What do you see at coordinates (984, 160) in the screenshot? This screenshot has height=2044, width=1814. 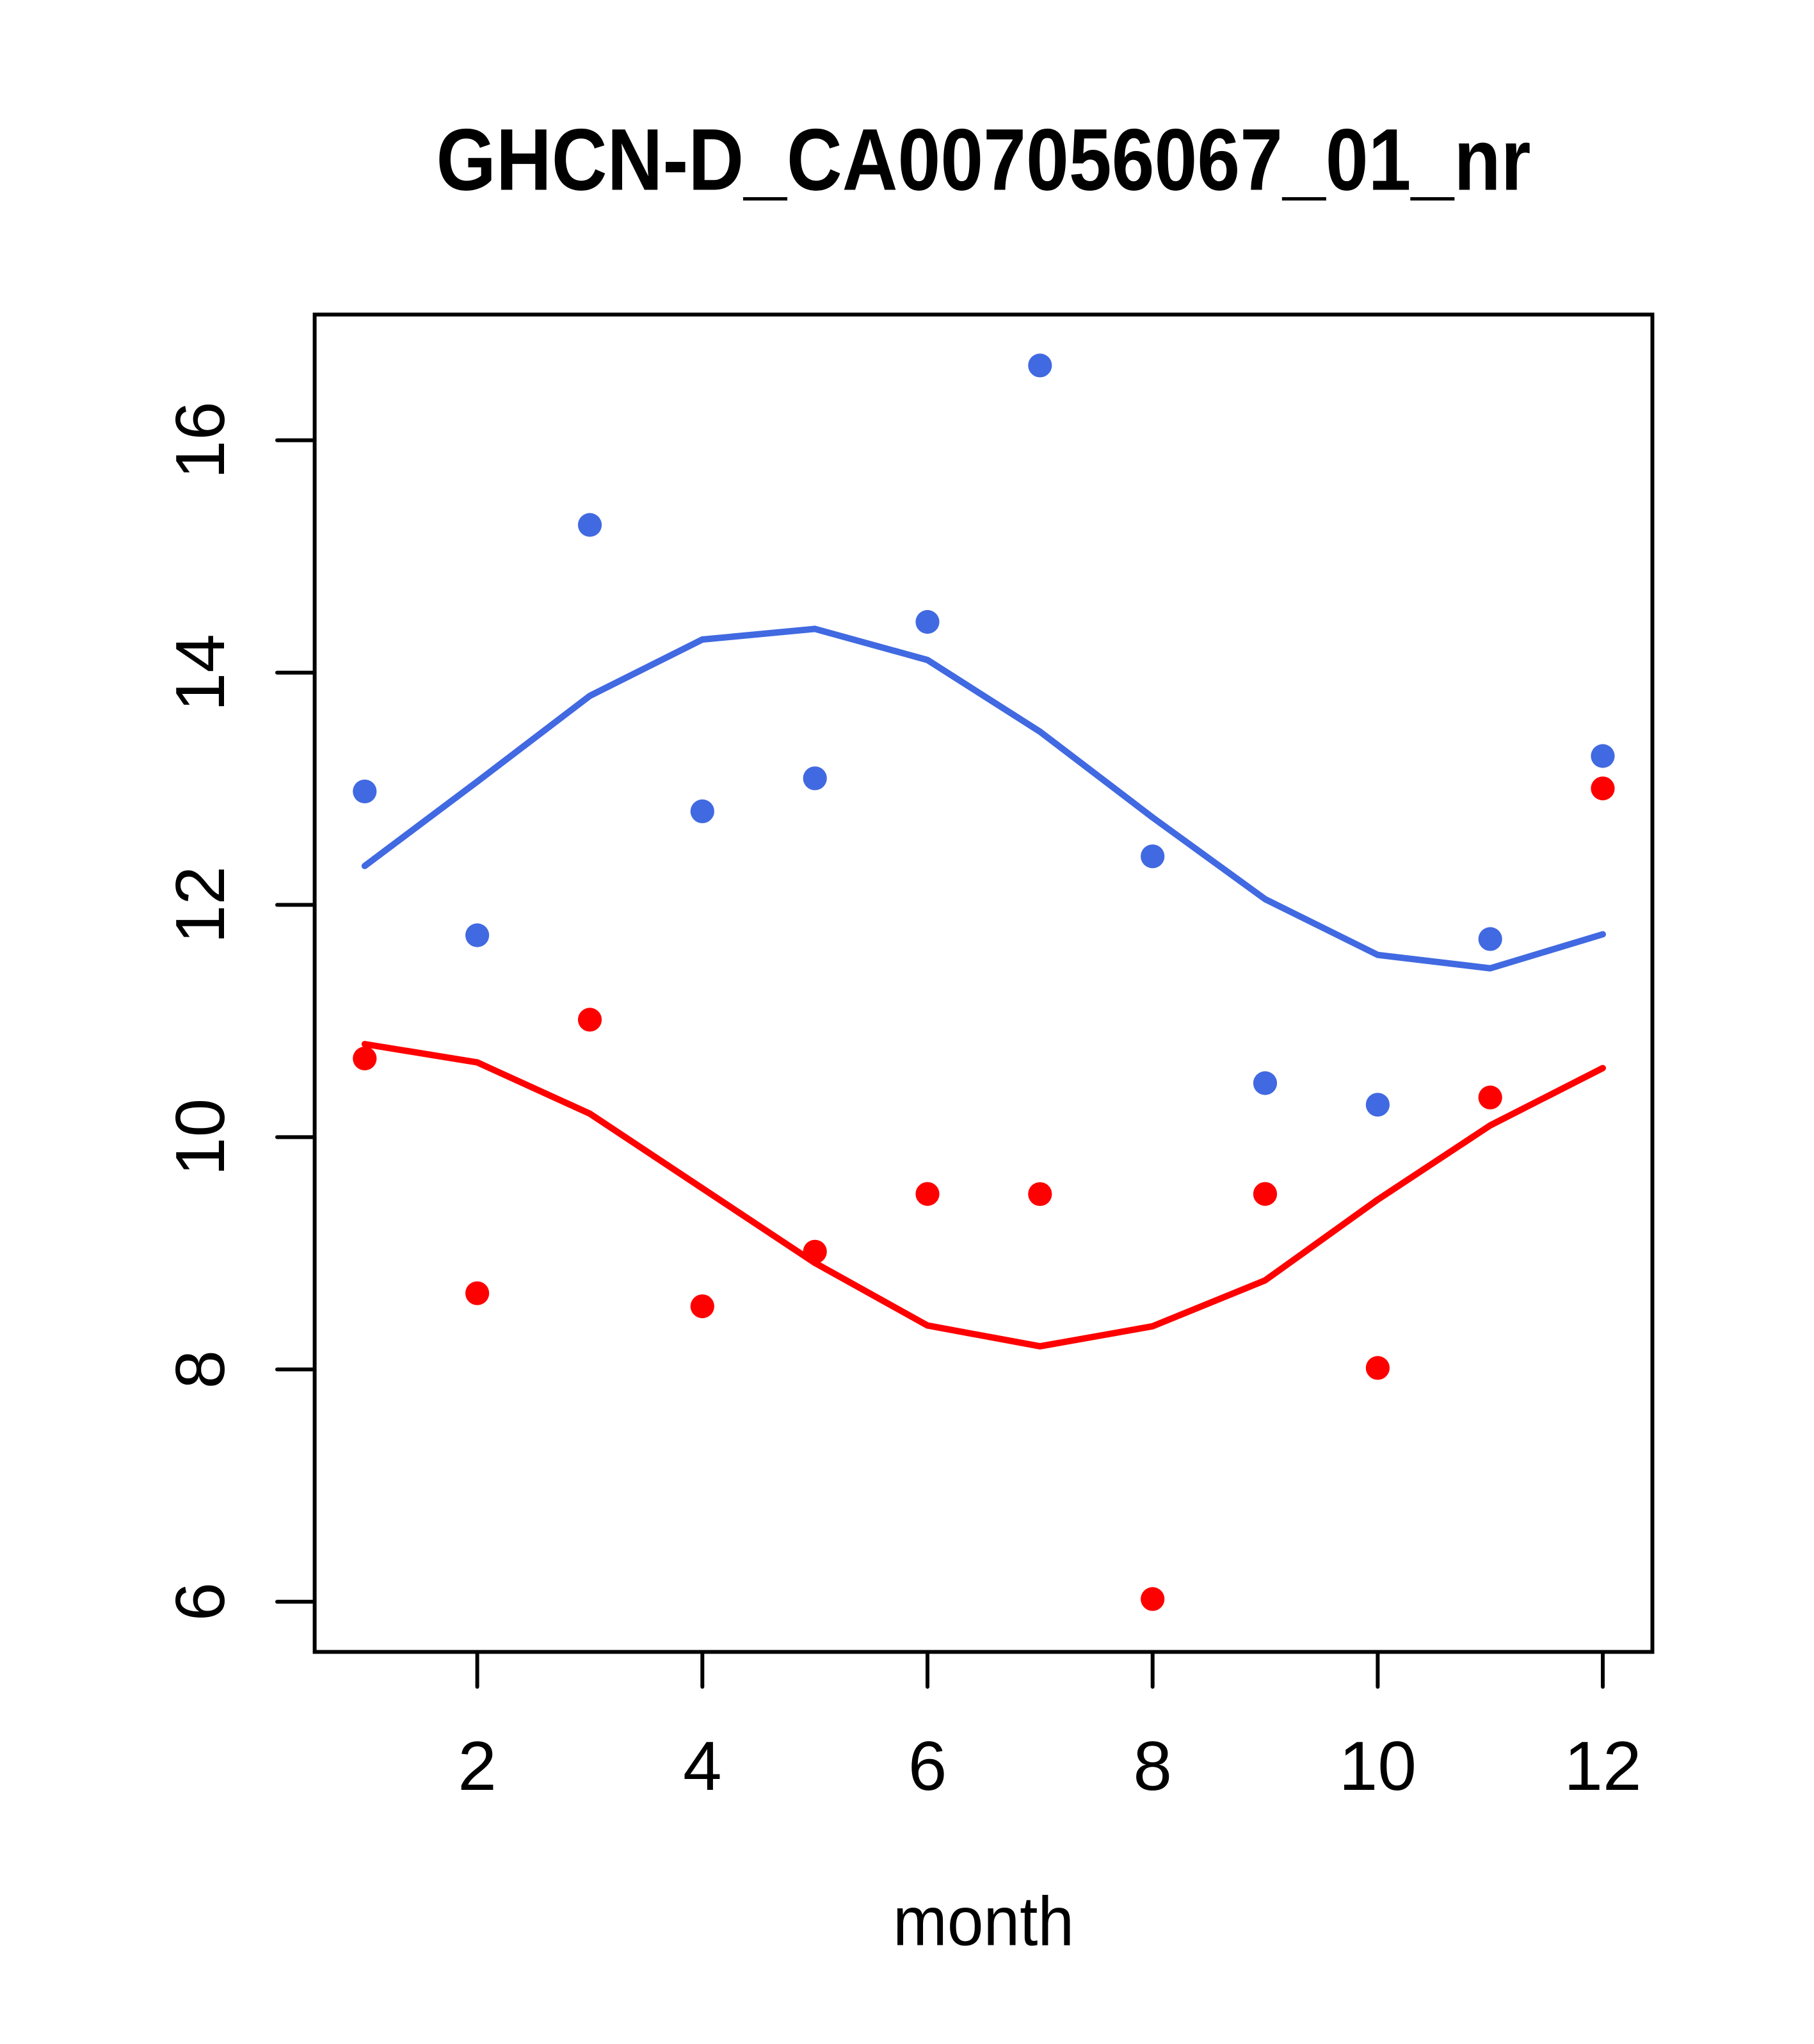 I see `svg-text: GHCN-D_CA007056067_01_nr` at bounding box center [984, 160].